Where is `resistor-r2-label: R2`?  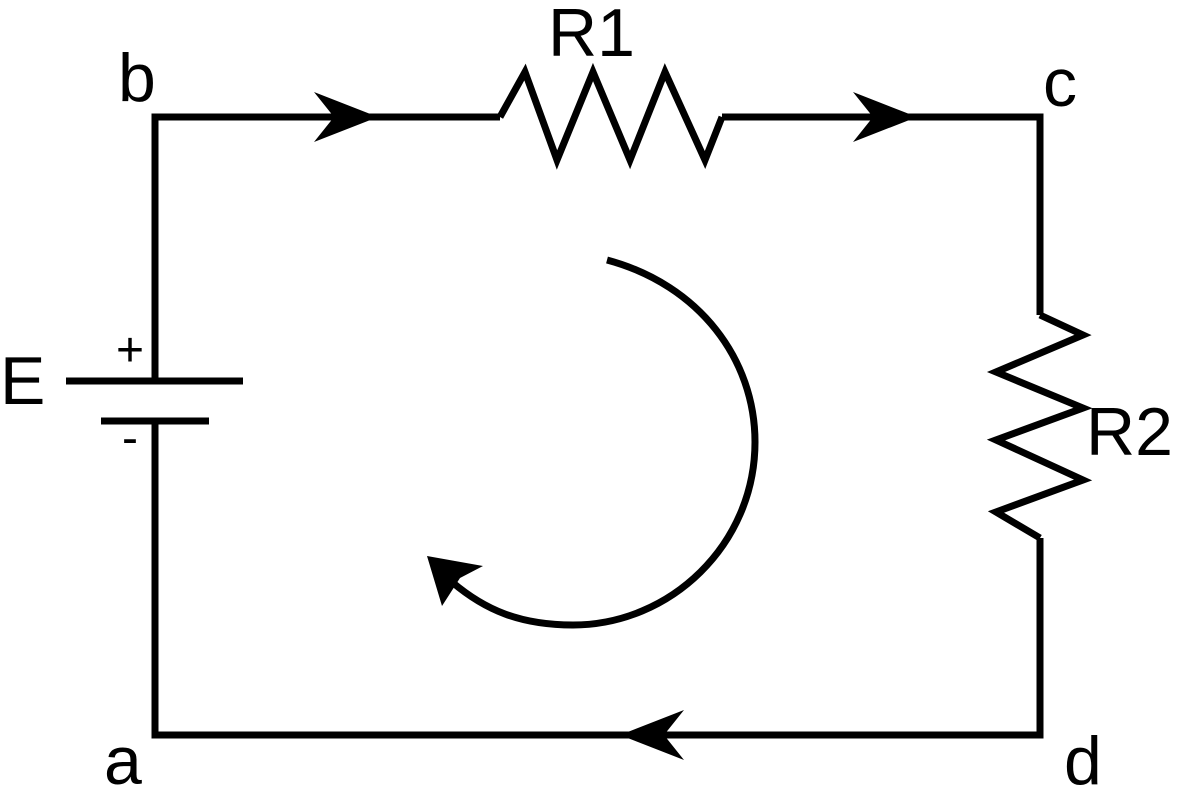
resistor-r2-label: R2 is located at coordinates (1129, 432).